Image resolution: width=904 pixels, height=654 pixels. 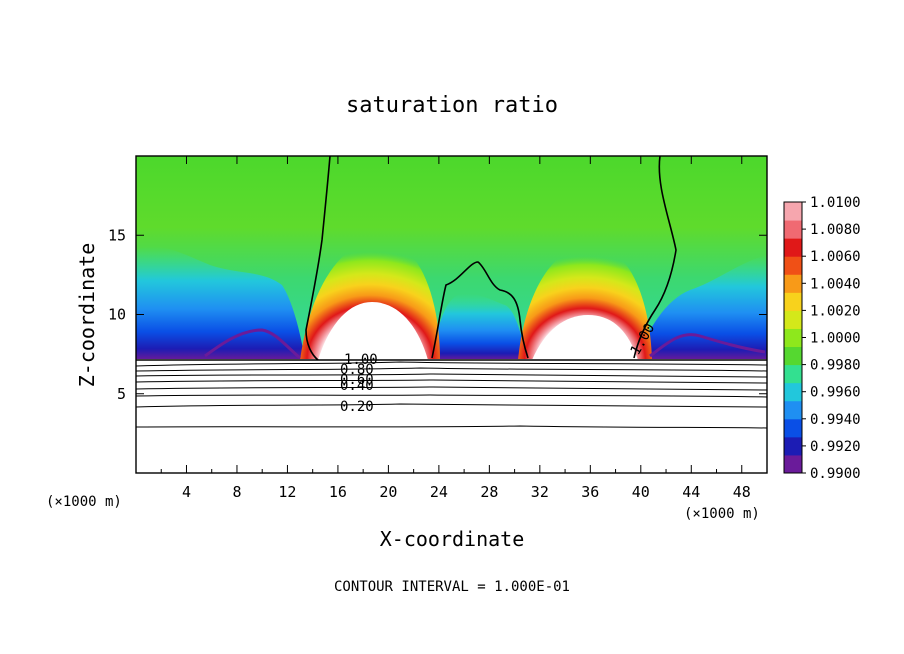 What do you see at coordinates (121, 394) in the screenshot?
I see `y-tick-label: 5` at bounding box center [121, 394].